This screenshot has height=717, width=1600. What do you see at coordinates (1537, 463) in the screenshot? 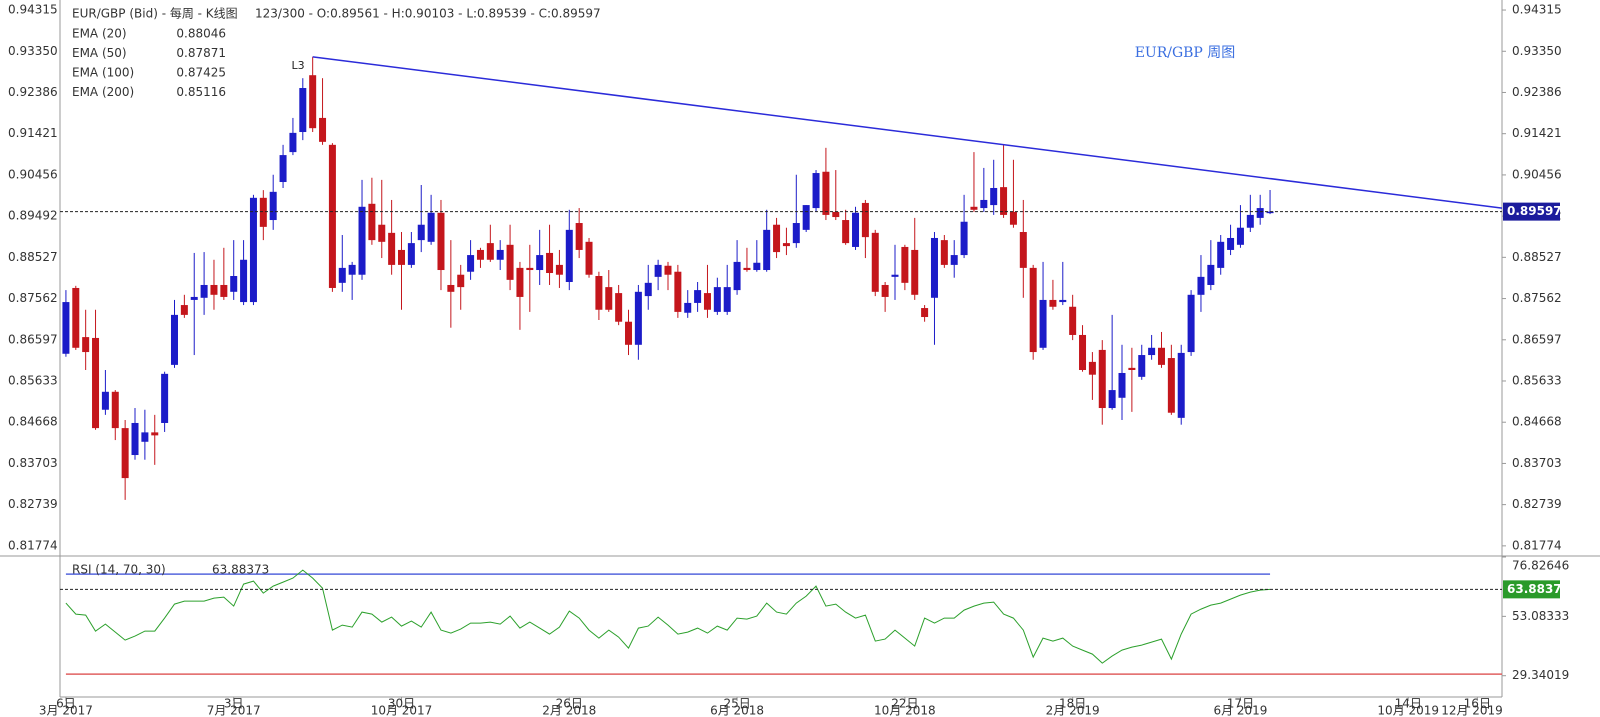
I see `y-tick-label: 0.83703` at bounding box center [1537, 463].